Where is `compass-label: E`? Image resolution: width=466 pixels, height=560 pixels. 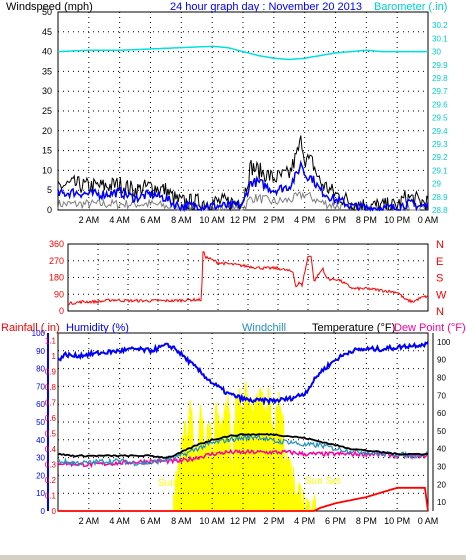 compass-label: E is located at coordinates (439, 262).